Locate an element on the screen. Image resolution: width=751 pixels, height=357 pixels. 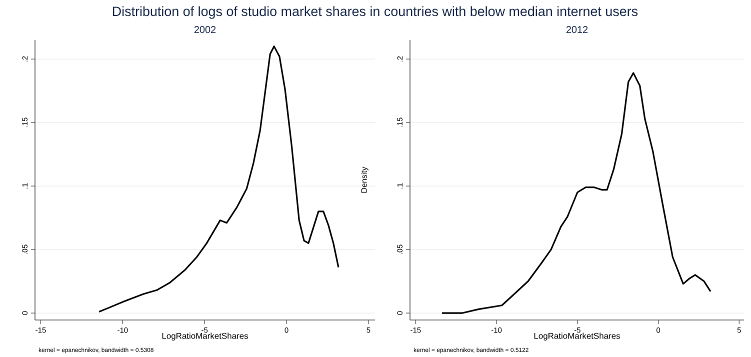
chart-subtitle: 2002 is located at coordinates (205, 30).